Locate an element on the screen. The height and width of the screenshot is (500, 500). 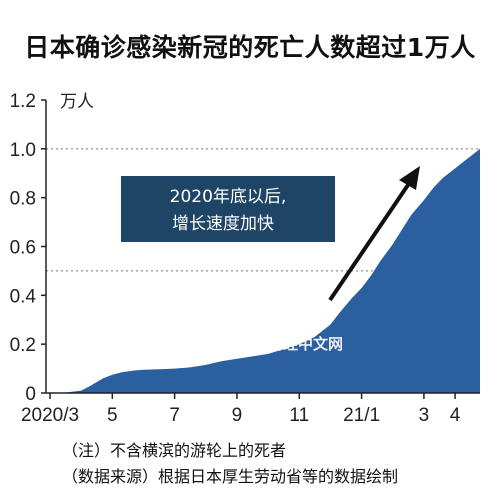
annotation-line-1: 2020年底以后, is located at coordinates (228, 197).